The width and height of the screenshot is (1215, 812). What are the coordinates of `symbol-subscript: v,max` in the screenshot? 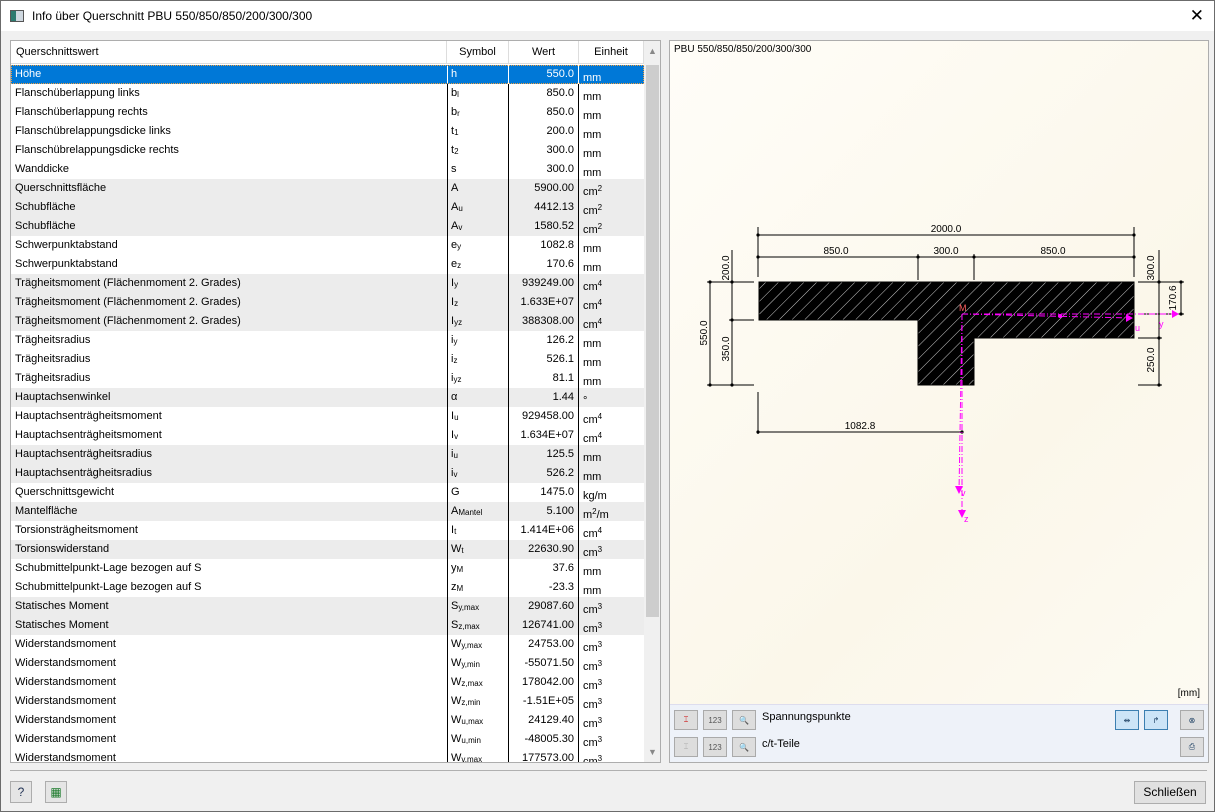 It's located at (472, 759).